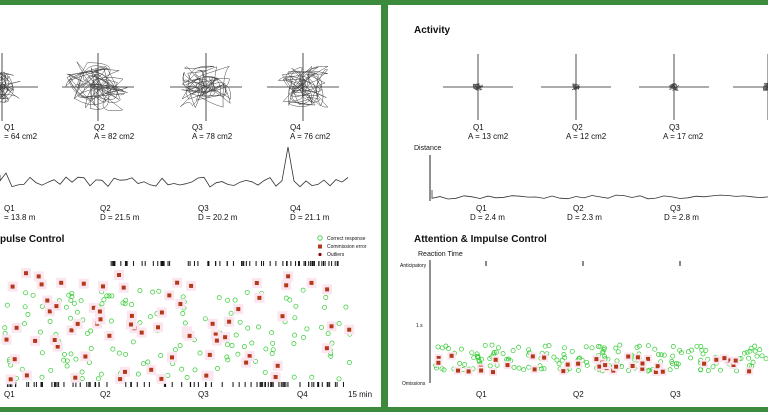 This screenshot has height=412, width=768. Describe the element at coordinates (600, 319) in the screenshot. I see `attention-scatter` at that location.